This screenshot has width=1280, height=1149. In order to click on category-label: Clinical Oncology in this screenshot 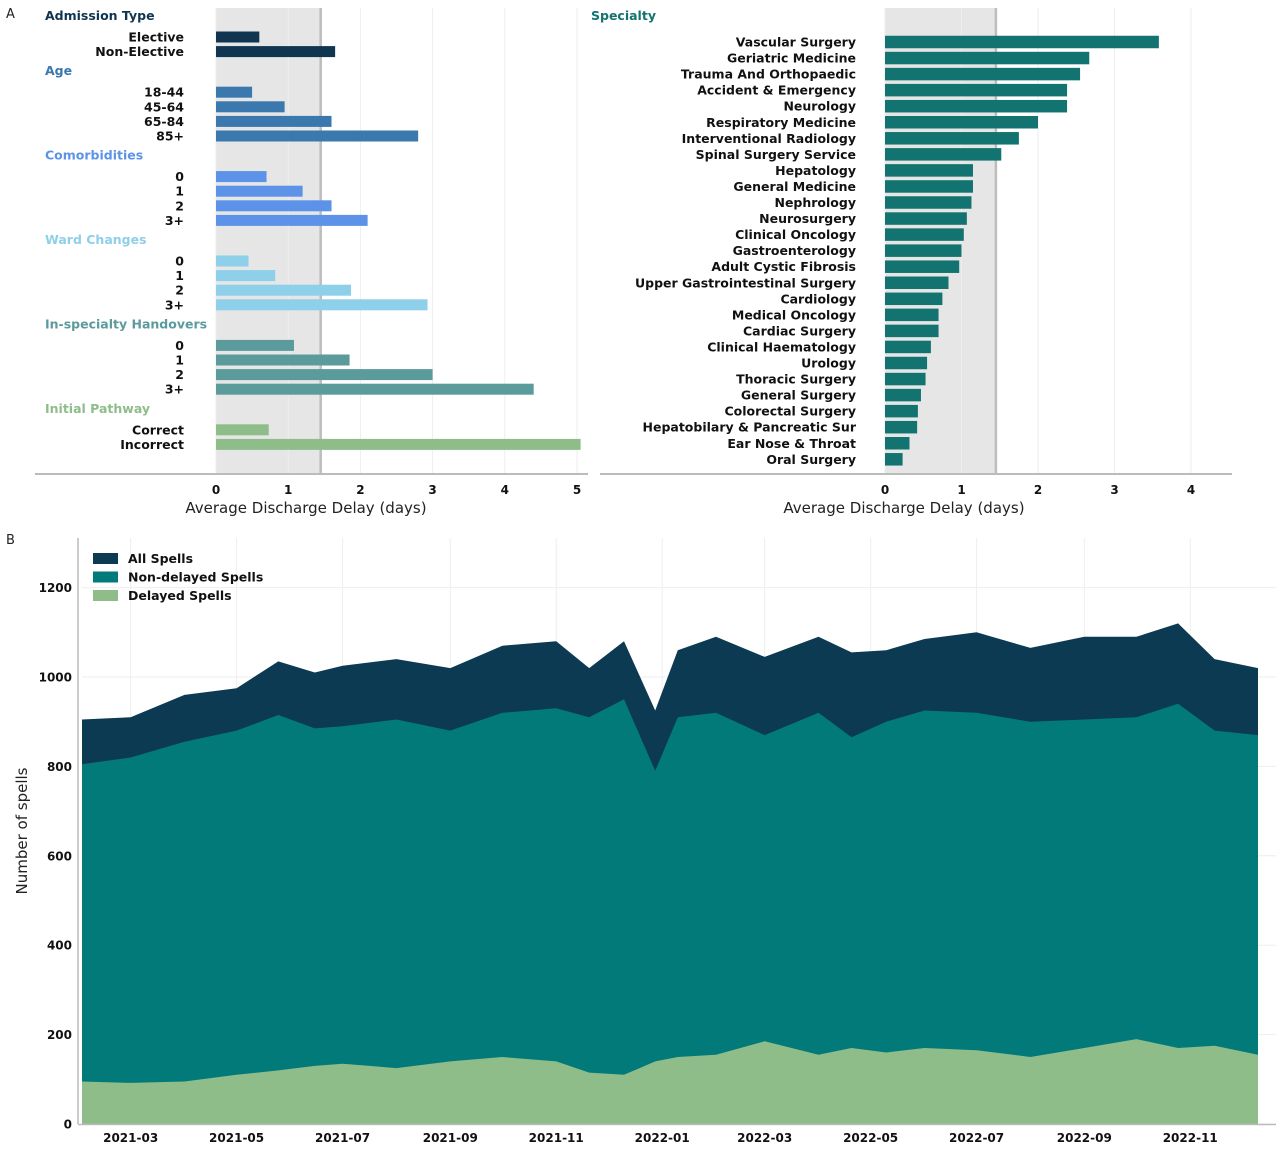, I will do `click(795, 234)`.